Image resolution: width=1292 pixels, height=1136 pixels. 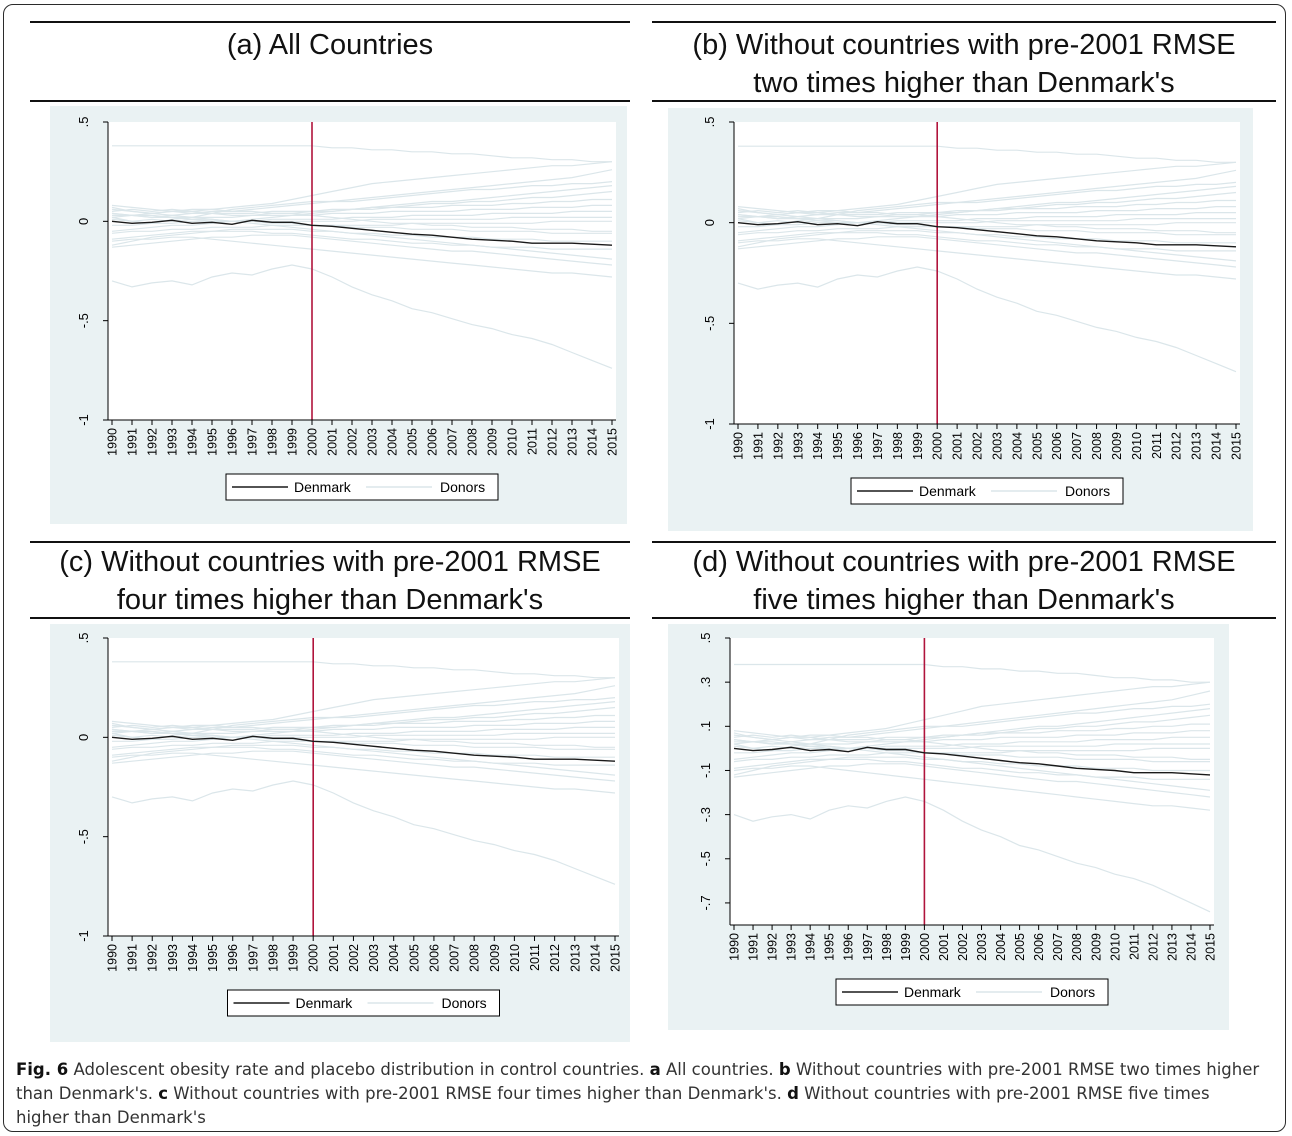 I want to click on x-tick-label: 2003, so click(x=374, y=958).